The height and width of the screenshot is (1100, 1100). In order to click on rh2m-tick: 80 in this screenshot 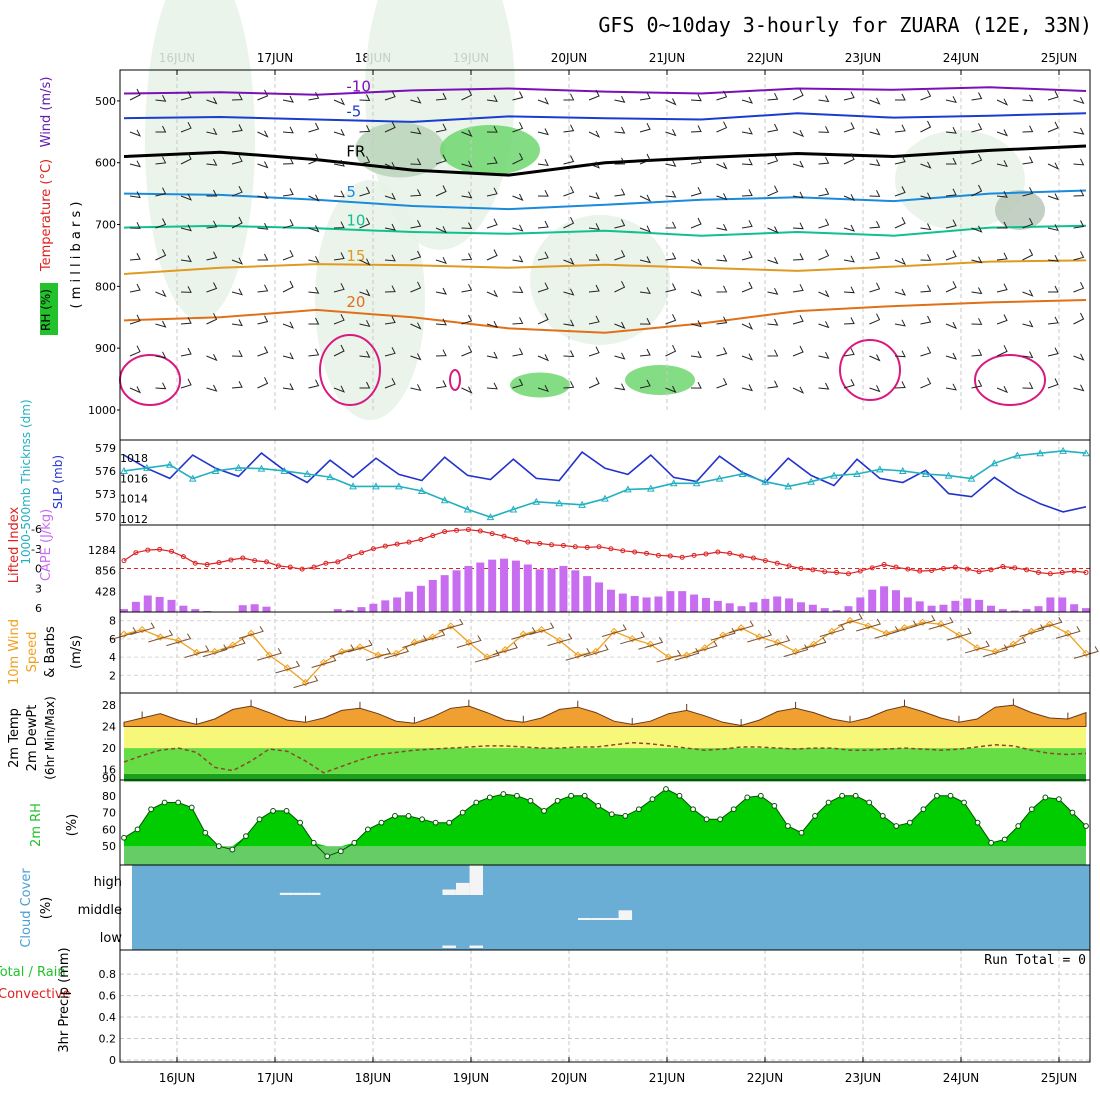, I will do `click(109, 796)`.